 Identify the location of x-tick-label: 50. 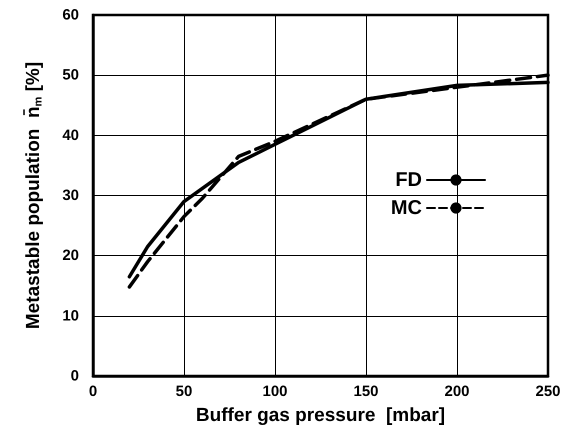
(184, 391).